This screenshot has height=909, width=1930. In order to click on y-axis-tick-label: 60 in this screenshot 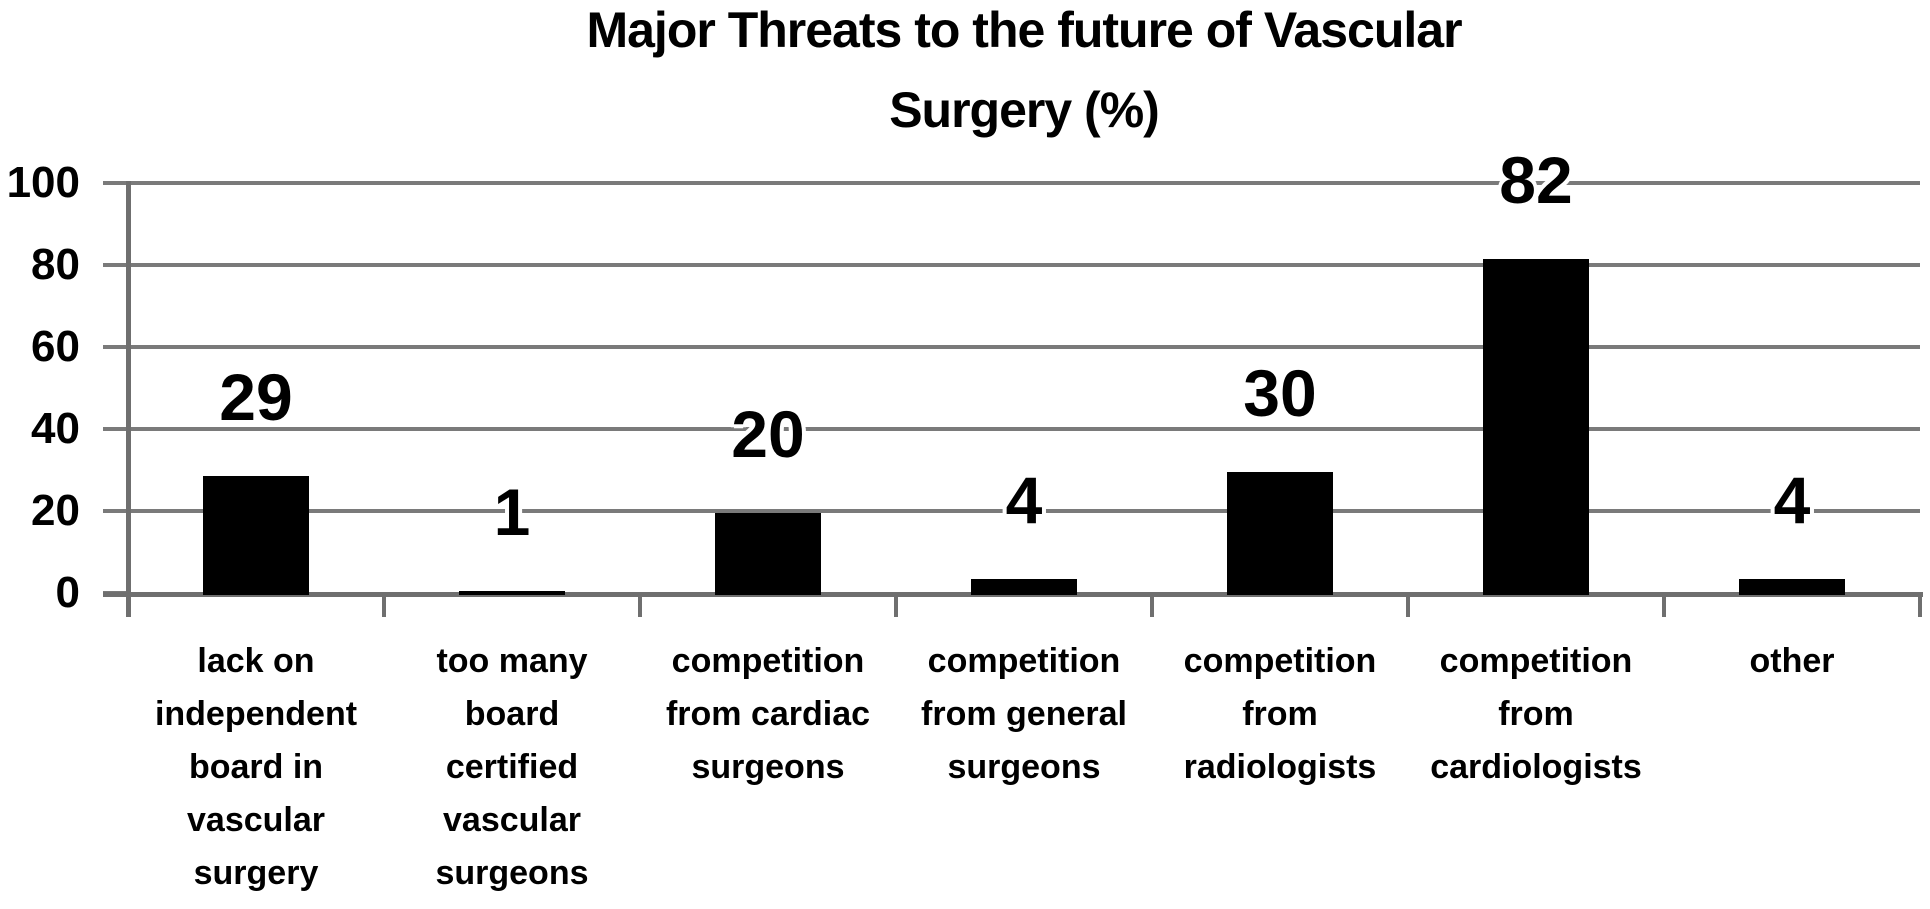, I will do `click(55, 346)`.